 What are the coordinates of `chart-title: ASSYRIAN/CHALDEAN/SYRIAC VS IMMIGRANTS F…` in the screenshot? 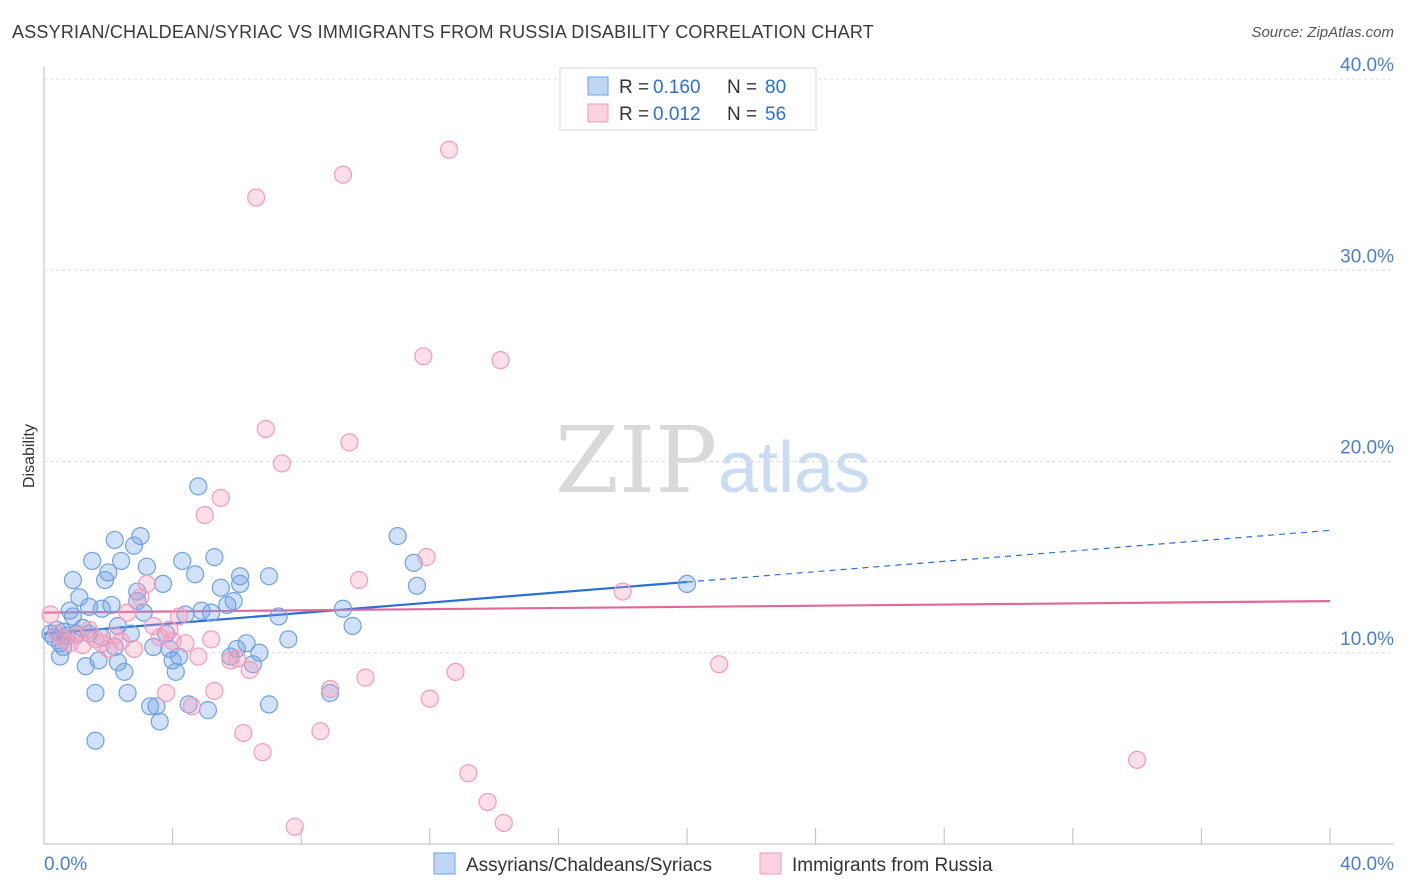 It's located at (443, 32).